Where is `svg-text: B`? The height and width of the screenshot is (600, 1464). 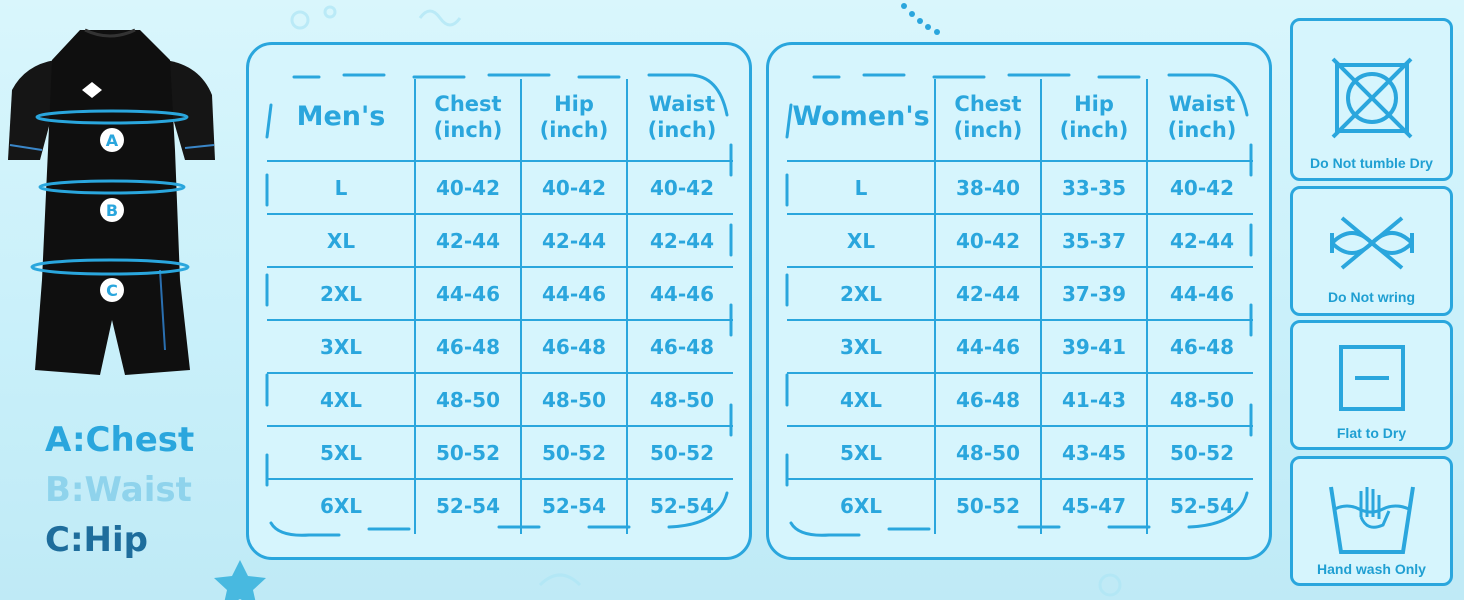 svg-text: B is located at coordinates (112, 210).